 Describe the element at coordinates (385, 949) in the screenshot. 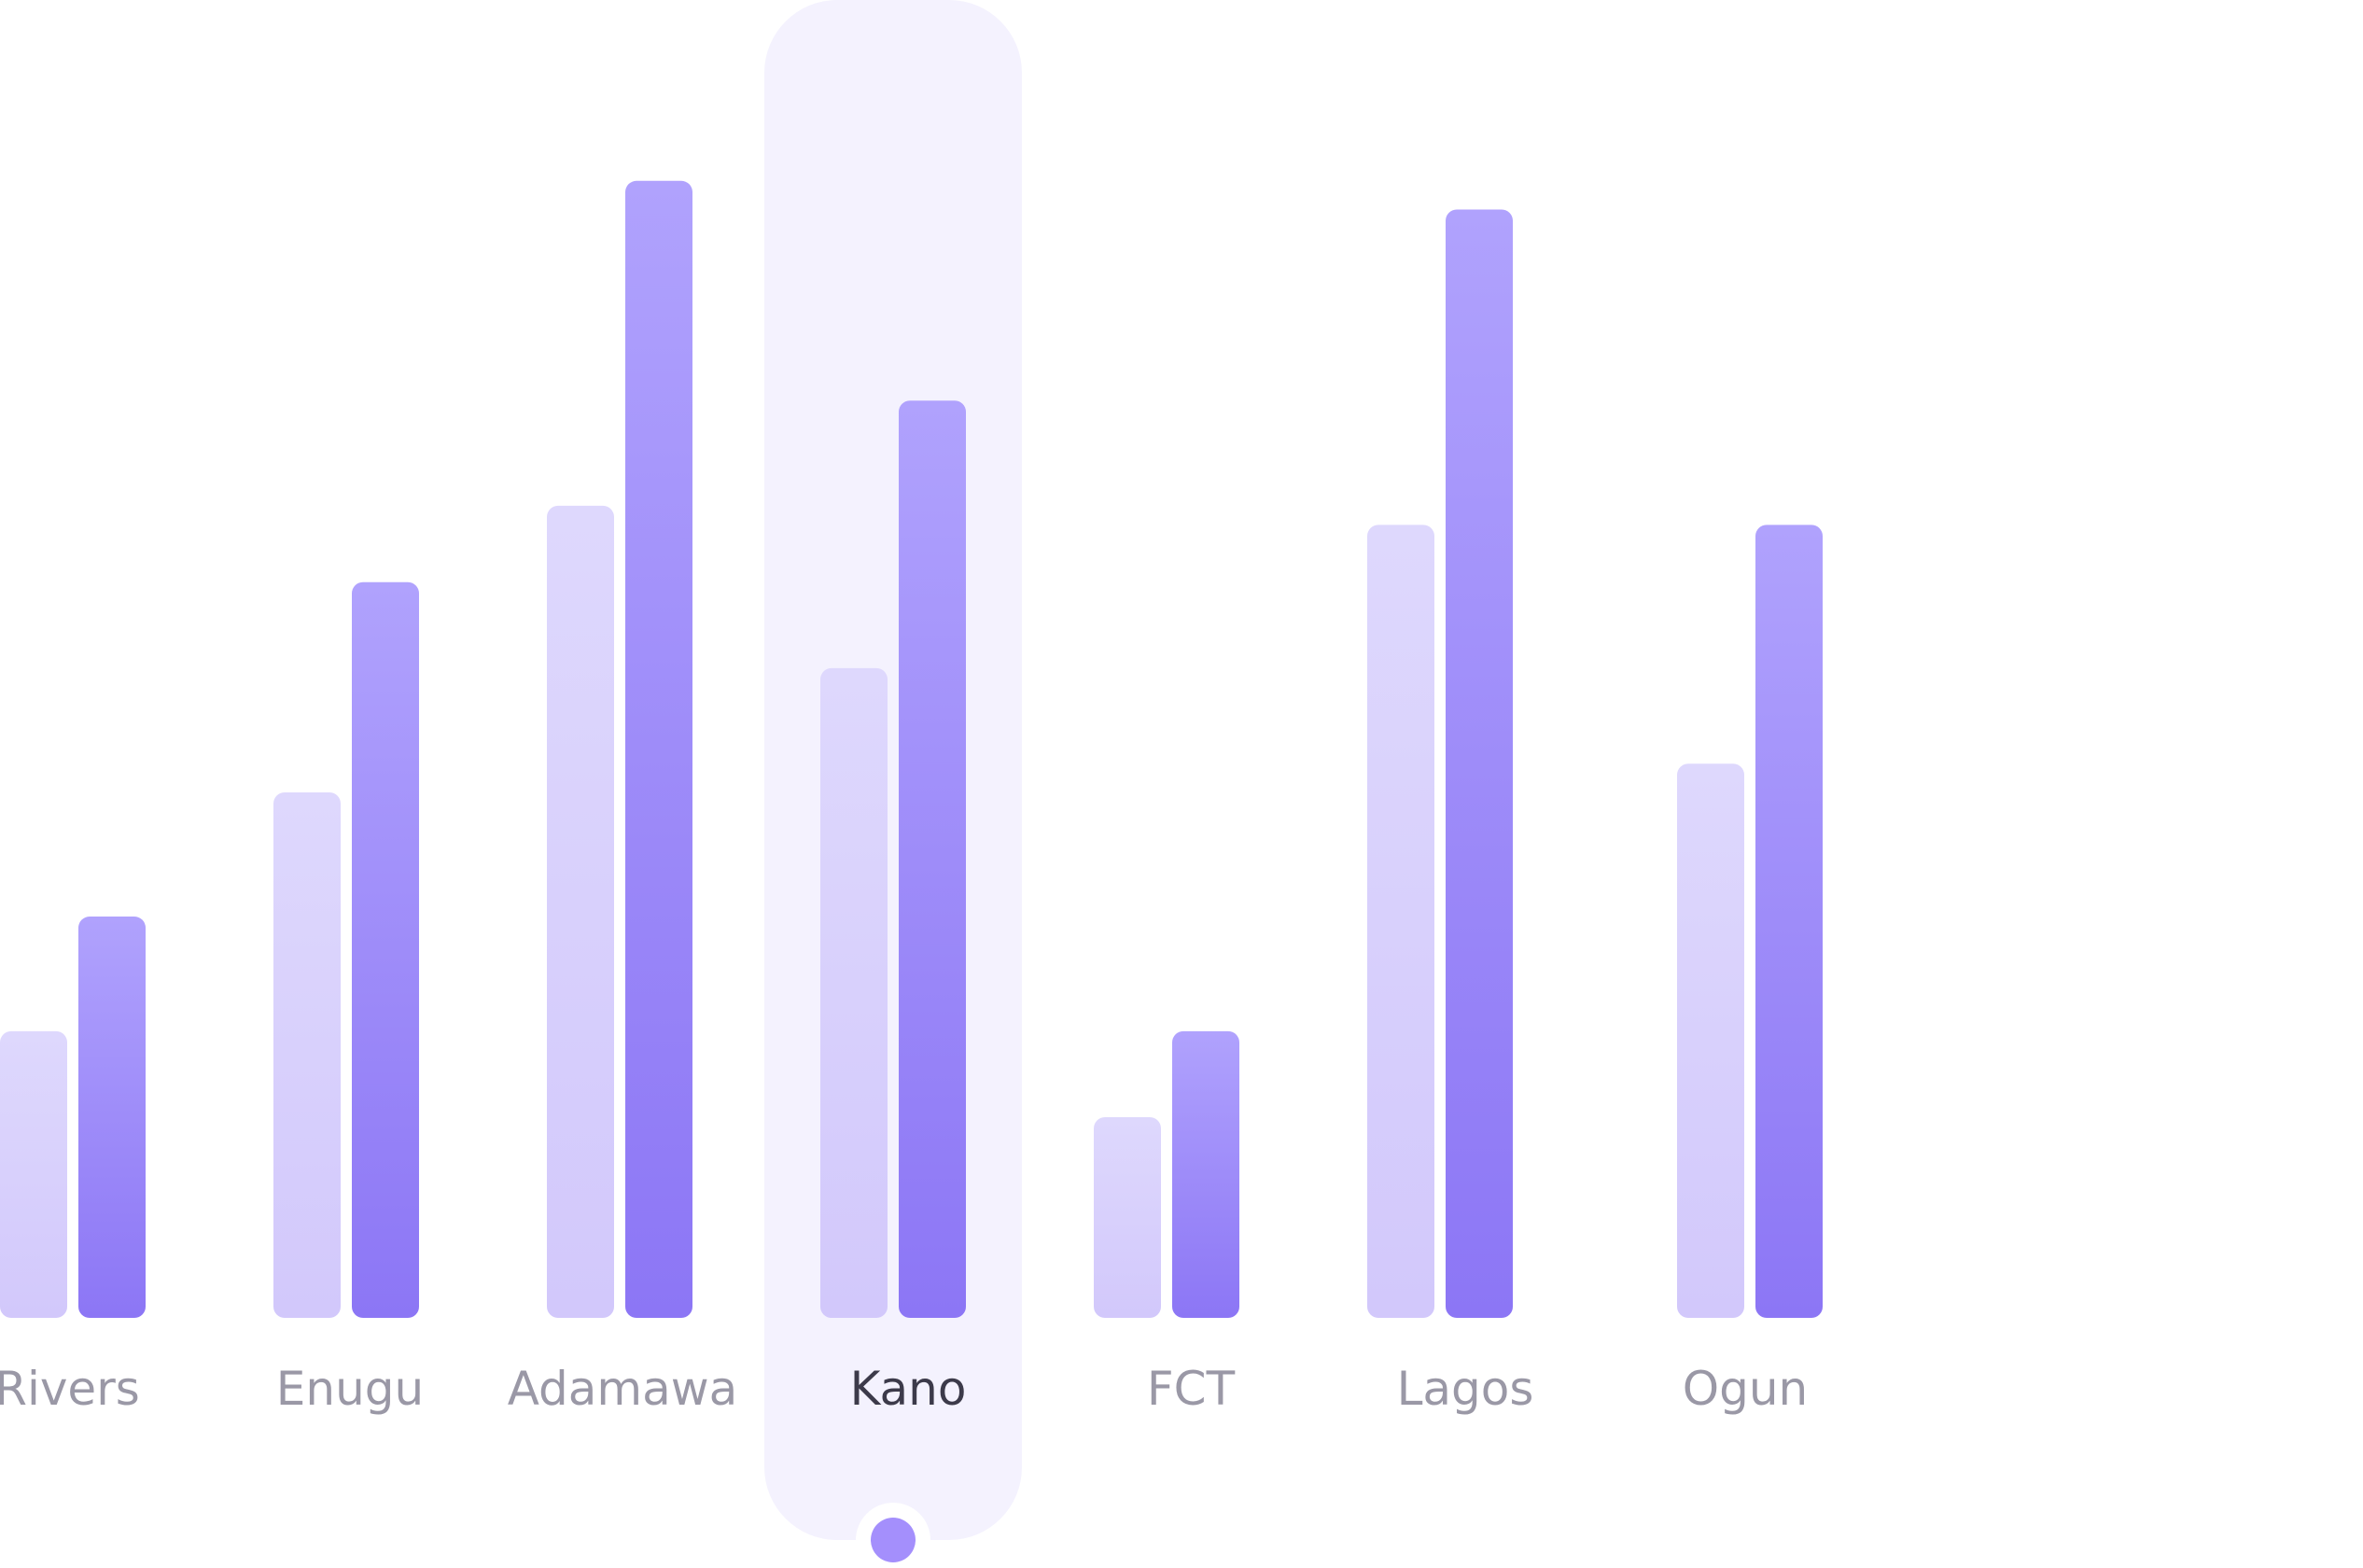

I see `bar-series2-enugu` at that location.